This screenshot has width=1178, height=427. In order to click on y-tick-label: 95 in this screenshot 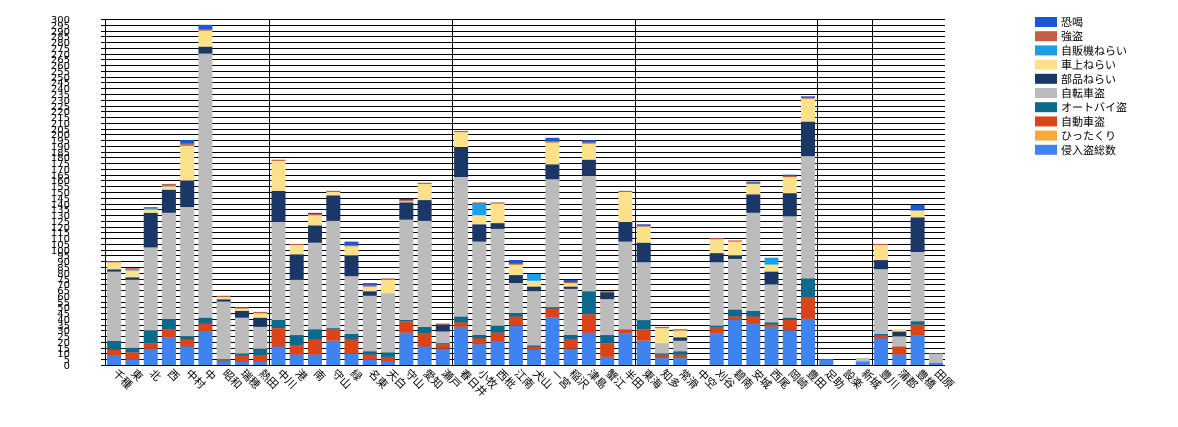, I will do `click(63, 256)`.